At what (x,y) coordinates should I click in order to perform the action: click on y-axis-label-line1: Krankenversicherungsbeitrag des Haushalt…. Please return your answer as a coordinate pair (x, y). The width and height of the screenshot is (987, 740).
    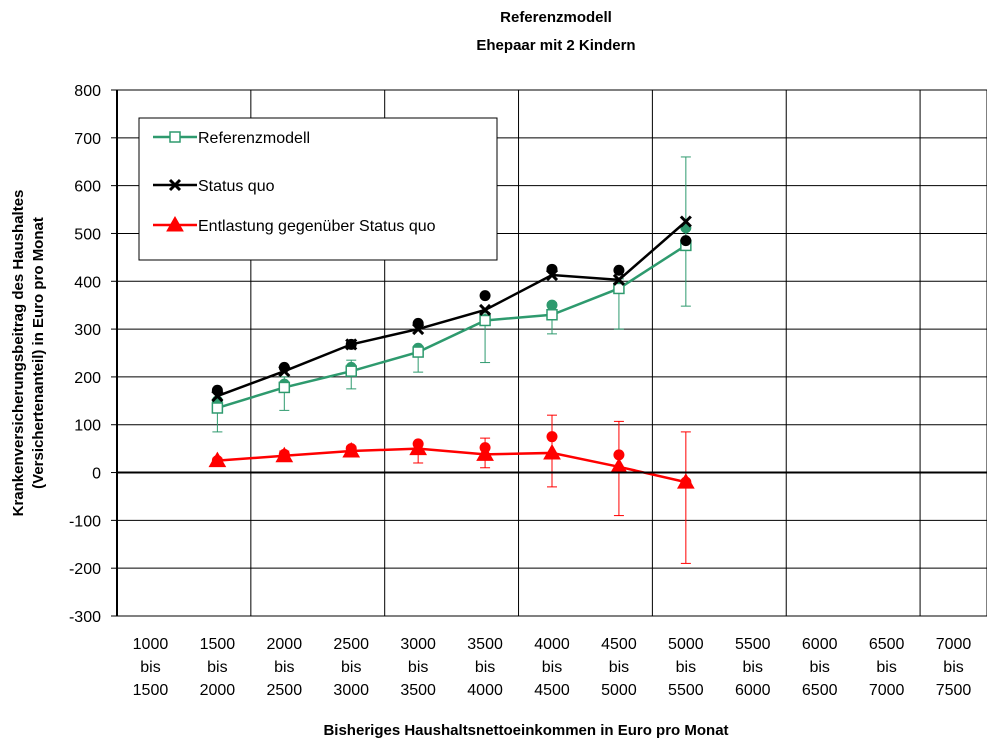
    Looking at the image, I should click on (18, 353).